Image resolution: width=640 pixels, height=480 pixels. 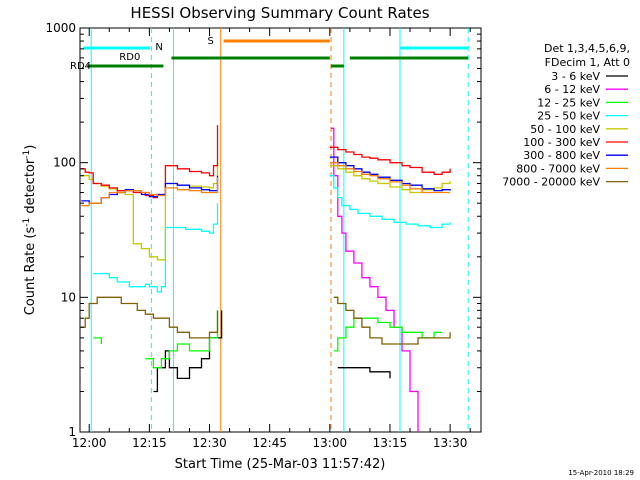 I want to click on saa-label: S, so click(x=211, y=41).